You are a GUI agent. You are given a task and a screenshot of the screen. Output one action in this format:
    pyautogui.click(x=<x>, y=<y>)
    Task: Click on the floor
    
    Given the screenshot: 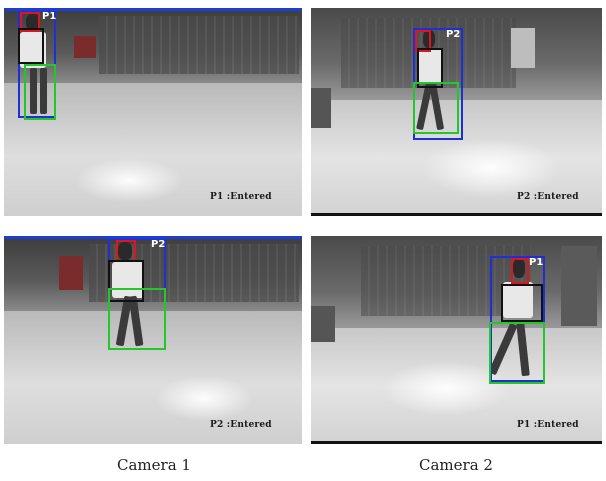 What is the action you would take?
    pyautogui.click(x=153, y=377)
    